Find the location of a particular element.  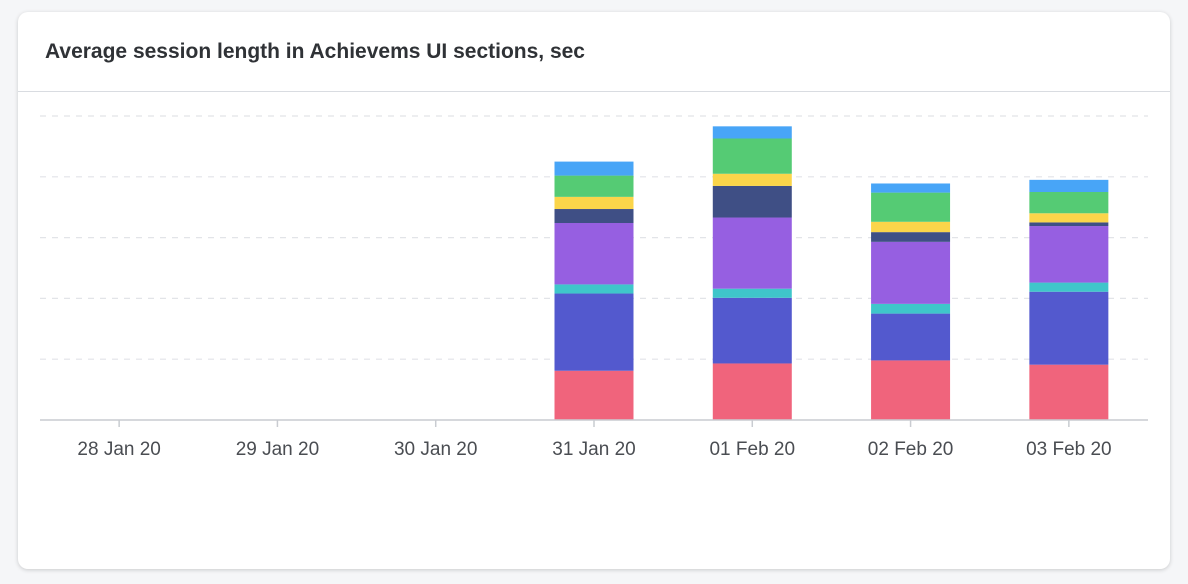

x-tick-label: 29 Jan 20 is located at coordinates (277, 449).